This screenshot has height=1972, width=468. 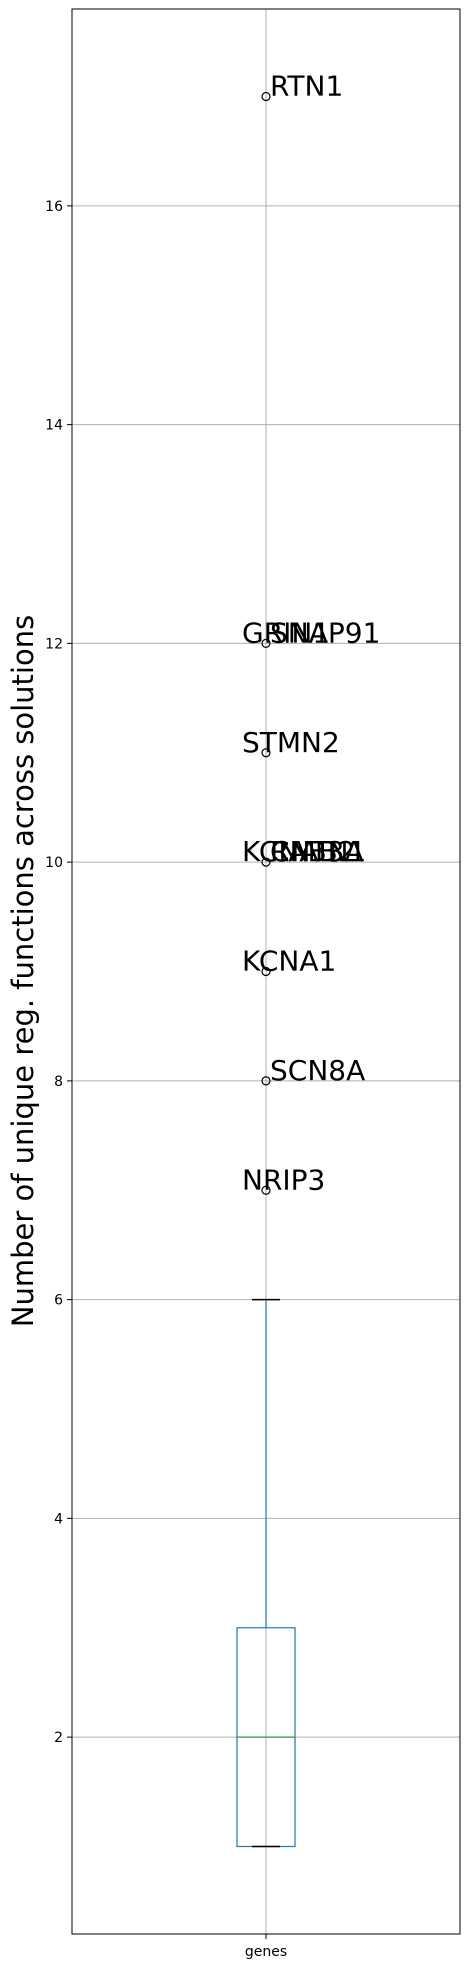 I want to click on outlier-label: KCNAB2, so click(x=299, y=851).